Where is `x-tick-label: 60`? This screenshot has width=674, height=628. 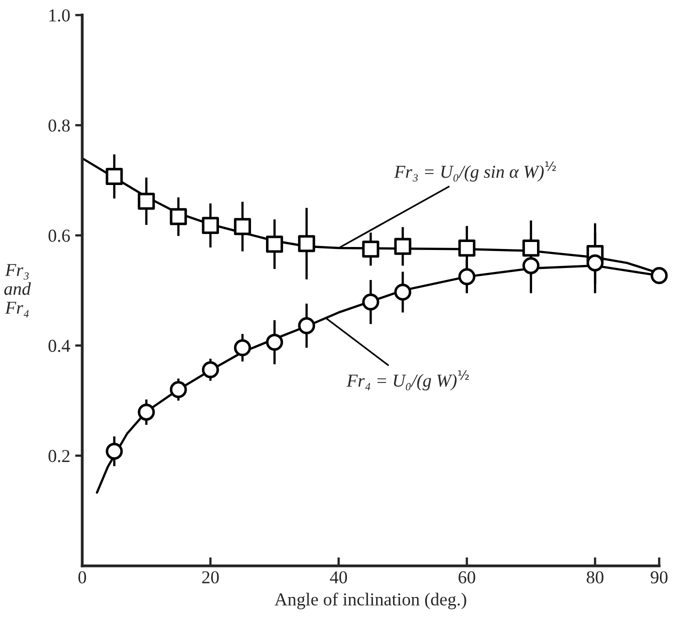 x-tick-label: 60 is located at coordinates (467, 577).